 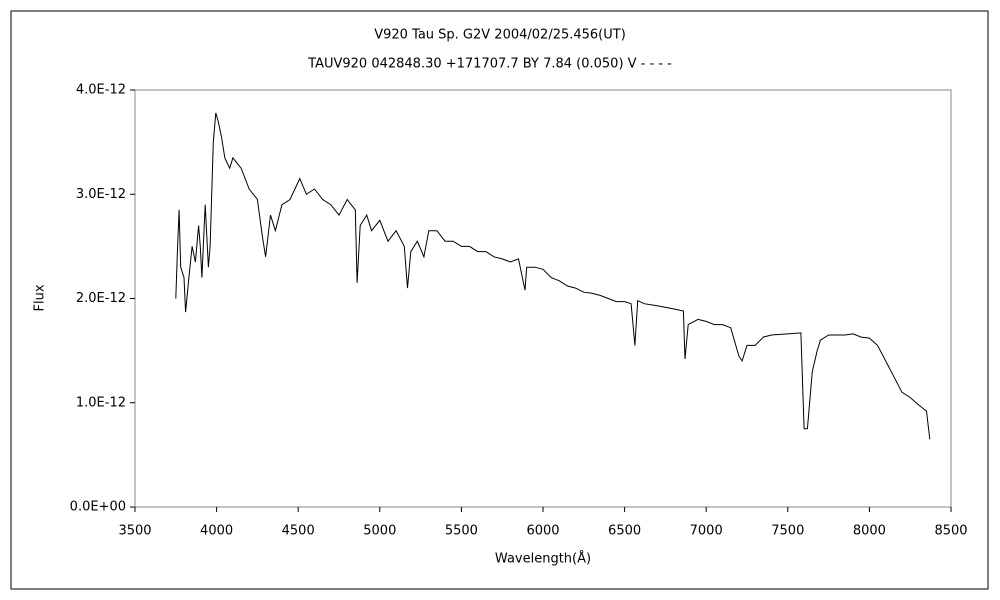 What do you see at coordinates (101, 298) in the screenshot?
I see `y-tick-label: 2.0E-12` at bounding box center [101, 298].